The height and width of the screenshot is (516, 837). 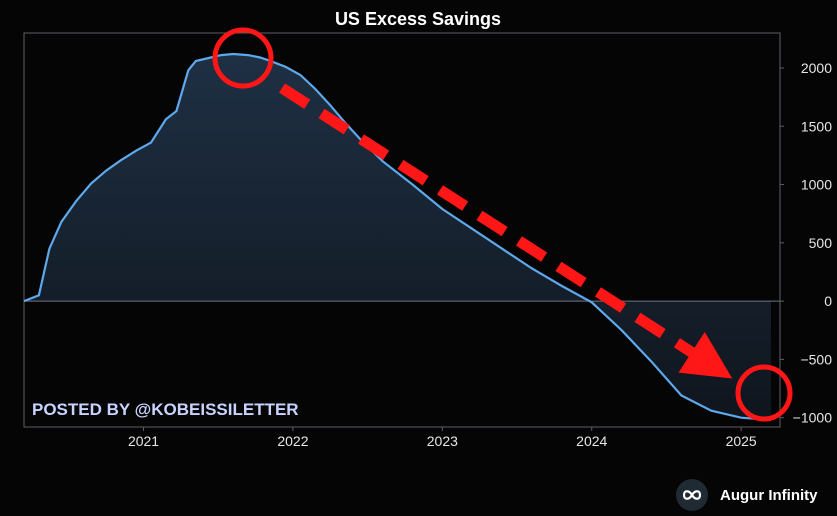 I want to click on y-tick-label: 2000, so click(x=816, y=68).